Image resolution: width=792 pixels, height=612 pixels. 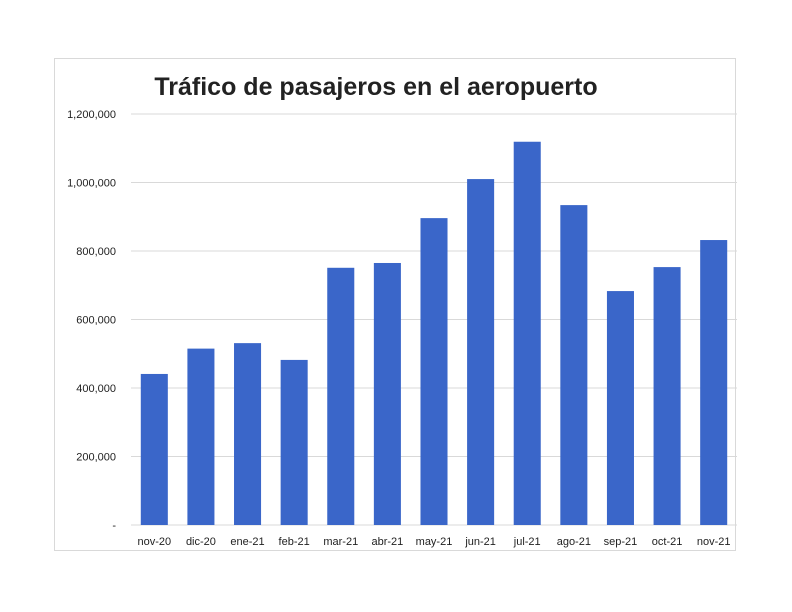 I want to click on y-tick-label: -, so click(x=114, y=526).